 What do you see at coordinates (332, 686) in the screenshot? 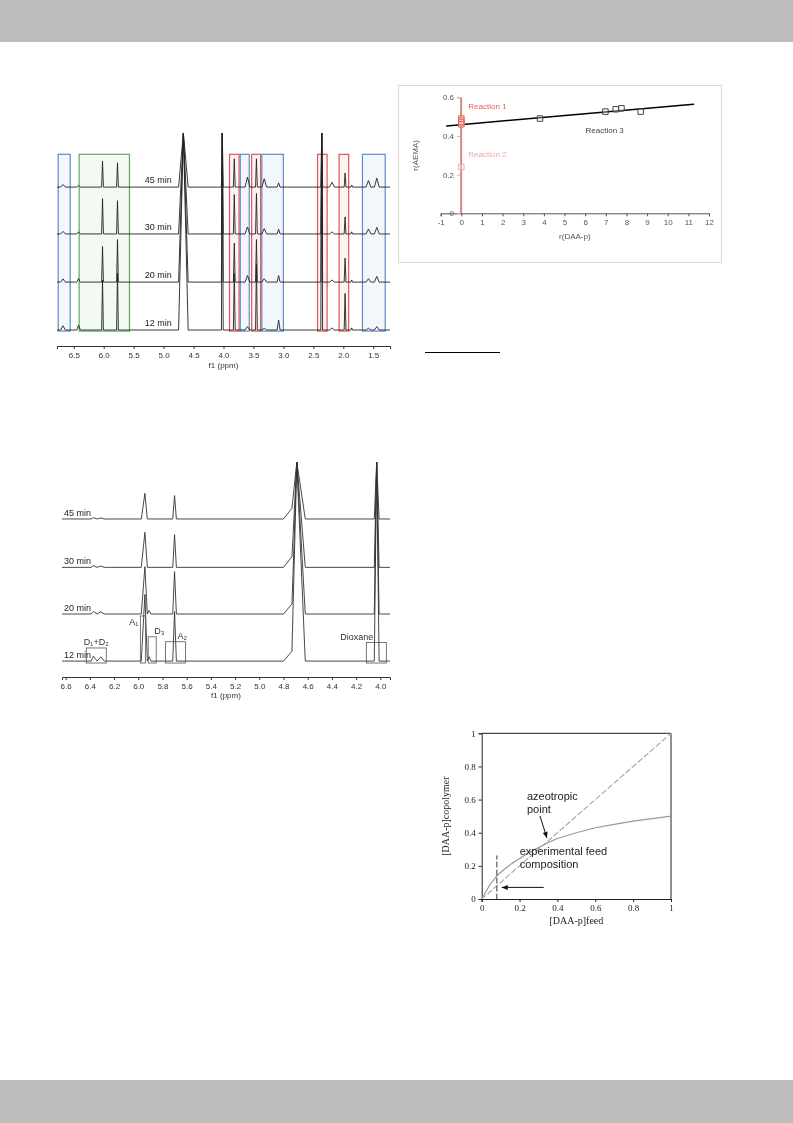
I see `x-tick-label: 4.4` at bounding box center [332, 686].